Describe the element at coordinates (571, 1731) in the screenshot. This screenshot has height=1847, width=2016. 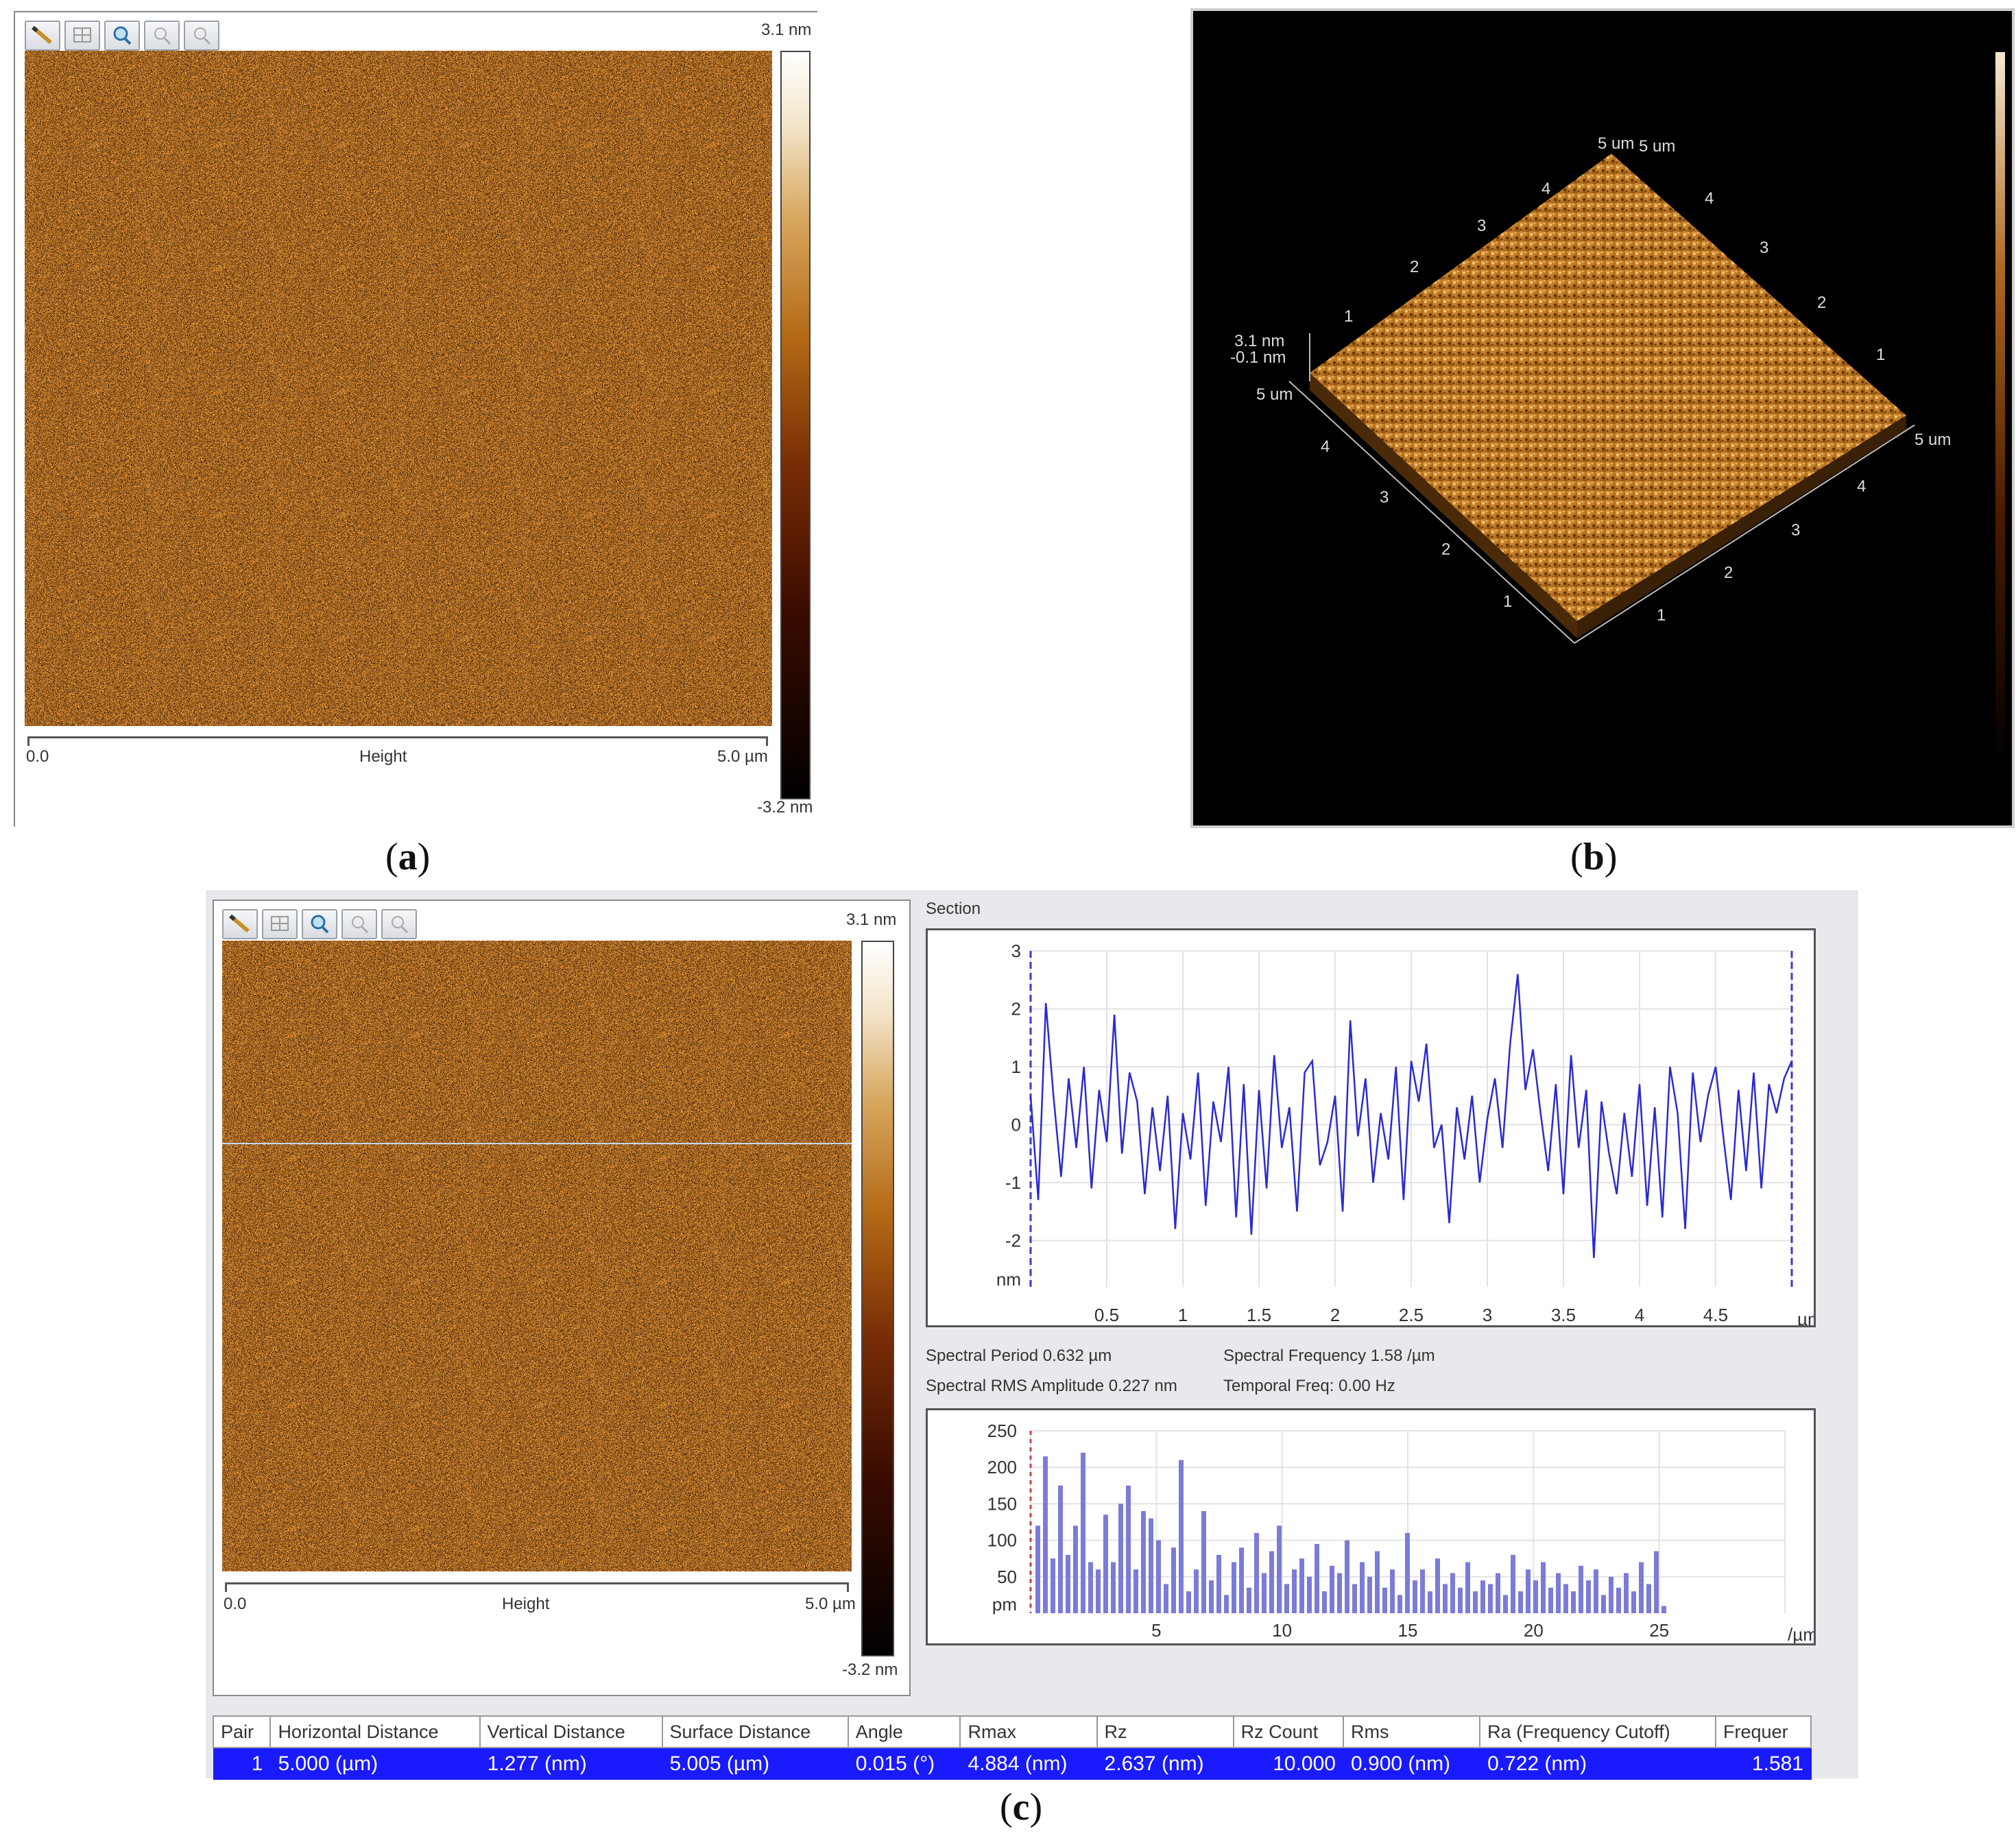
I see `table-header-cell: Vertical Distance` at that location.